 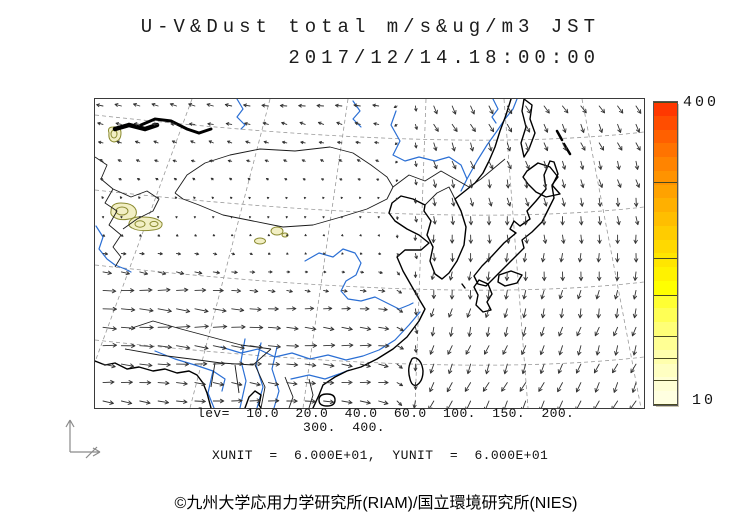 What do you see at coordinates (370, 27) in the screenshot?
I see `title-line-1: U-V&Dust total m/s&ug/m3 JST` at bounding box center [370, 27].